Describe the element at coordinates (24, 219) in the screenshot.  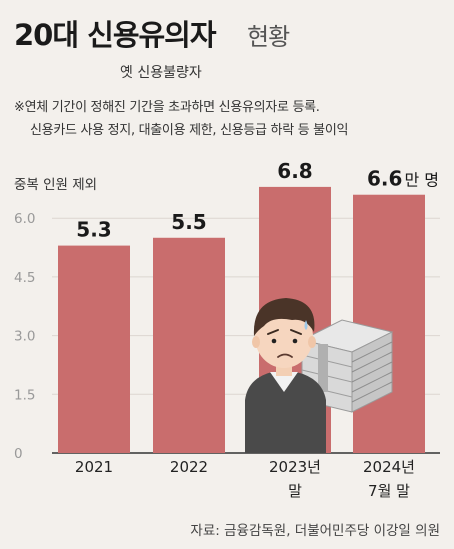
I see `y-tick-label: 6.0` at that location.